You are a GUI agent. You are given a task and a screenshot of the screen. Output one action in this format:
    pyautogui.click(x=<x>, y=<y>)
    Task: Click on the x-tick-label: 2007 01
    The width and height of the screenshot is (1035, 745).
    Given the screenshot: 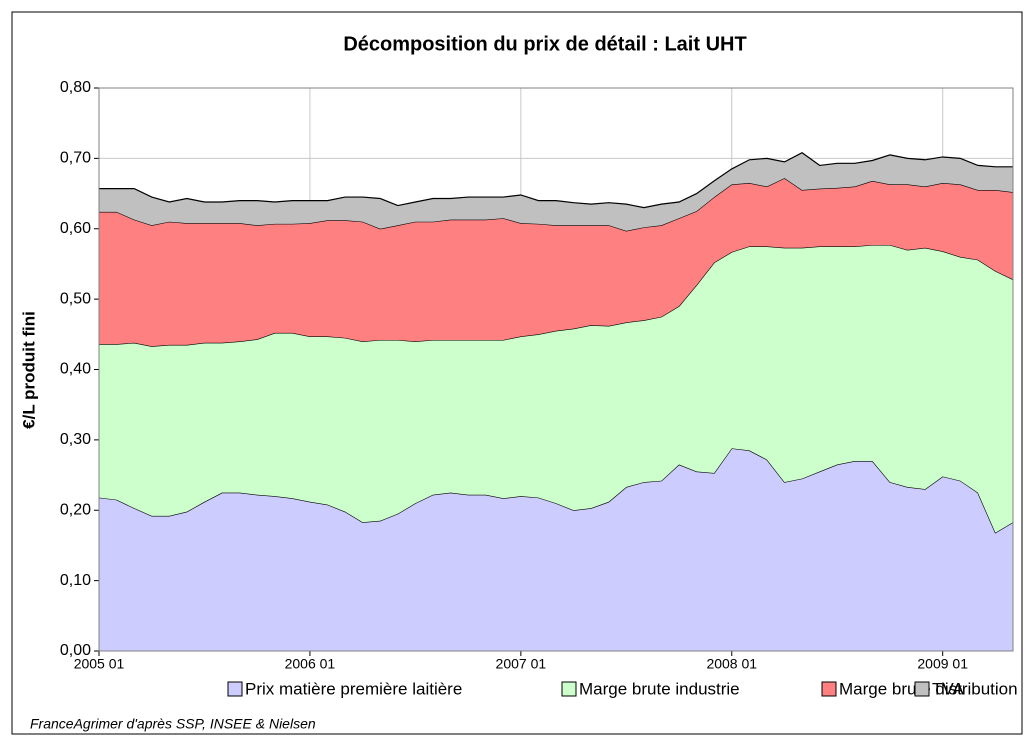 What is the action you would take?
    pyautogui.click(x=521, y=664)
    